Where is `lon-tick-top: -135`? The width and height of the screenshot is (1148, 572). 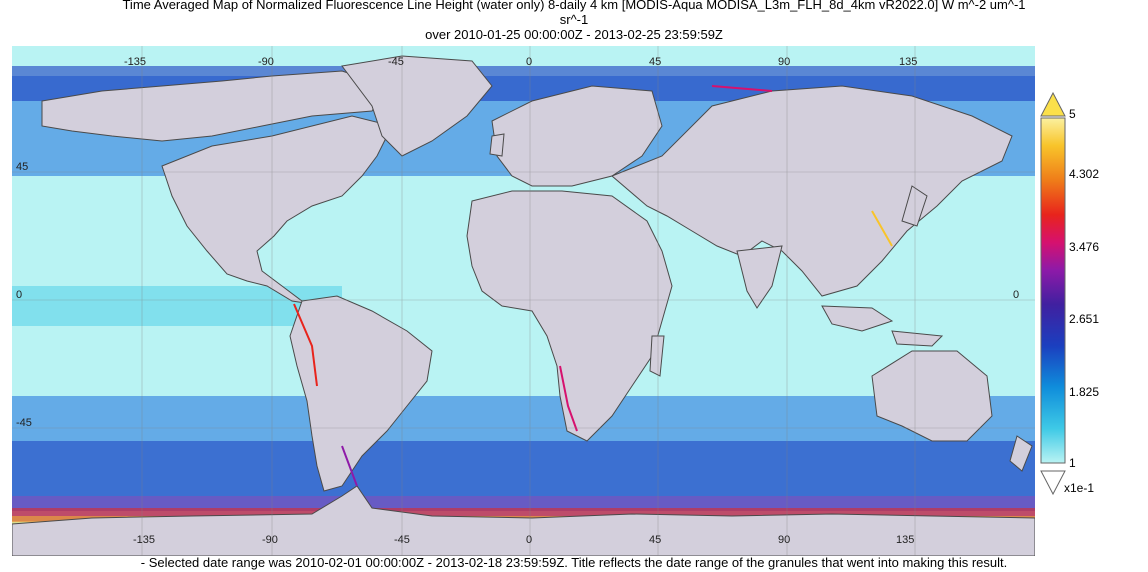 lon-tick-top: -135 is located at coordinates (135, 62).